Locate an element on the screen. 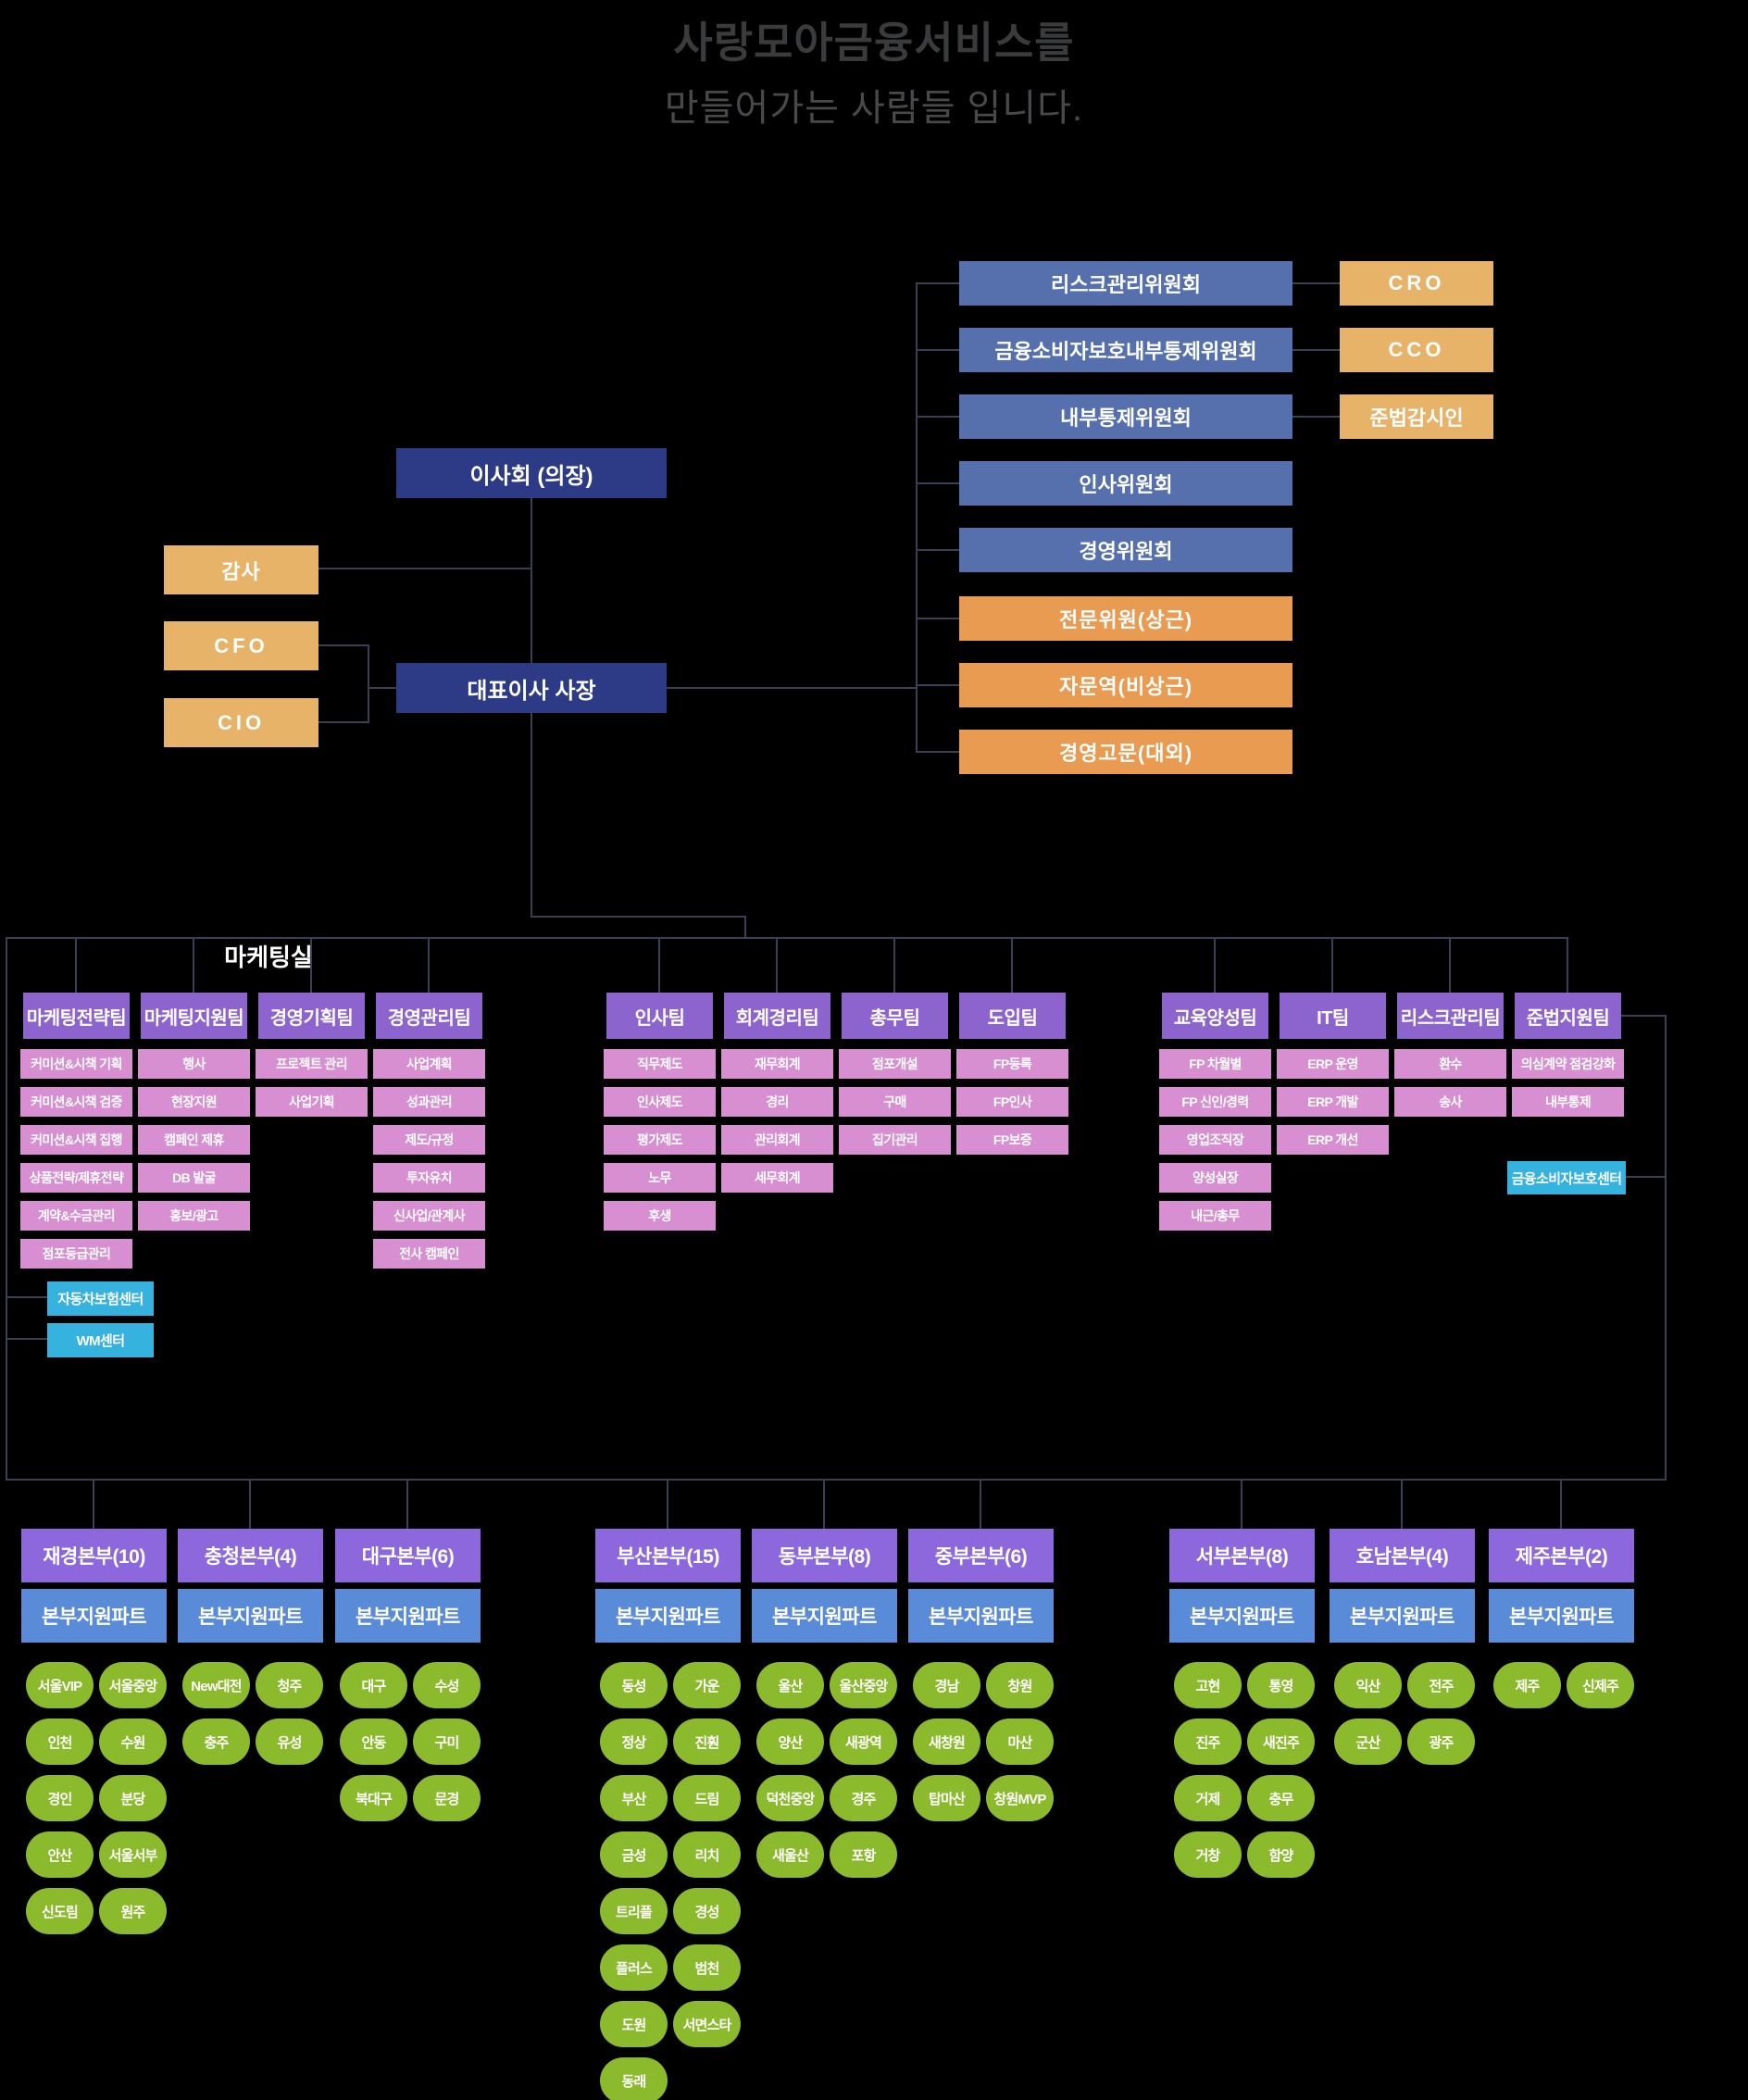 Image resolution: width=1748 pixels, height=2100 pixels. branch-oval: 새창원 is located at coordinates (947, 1742).